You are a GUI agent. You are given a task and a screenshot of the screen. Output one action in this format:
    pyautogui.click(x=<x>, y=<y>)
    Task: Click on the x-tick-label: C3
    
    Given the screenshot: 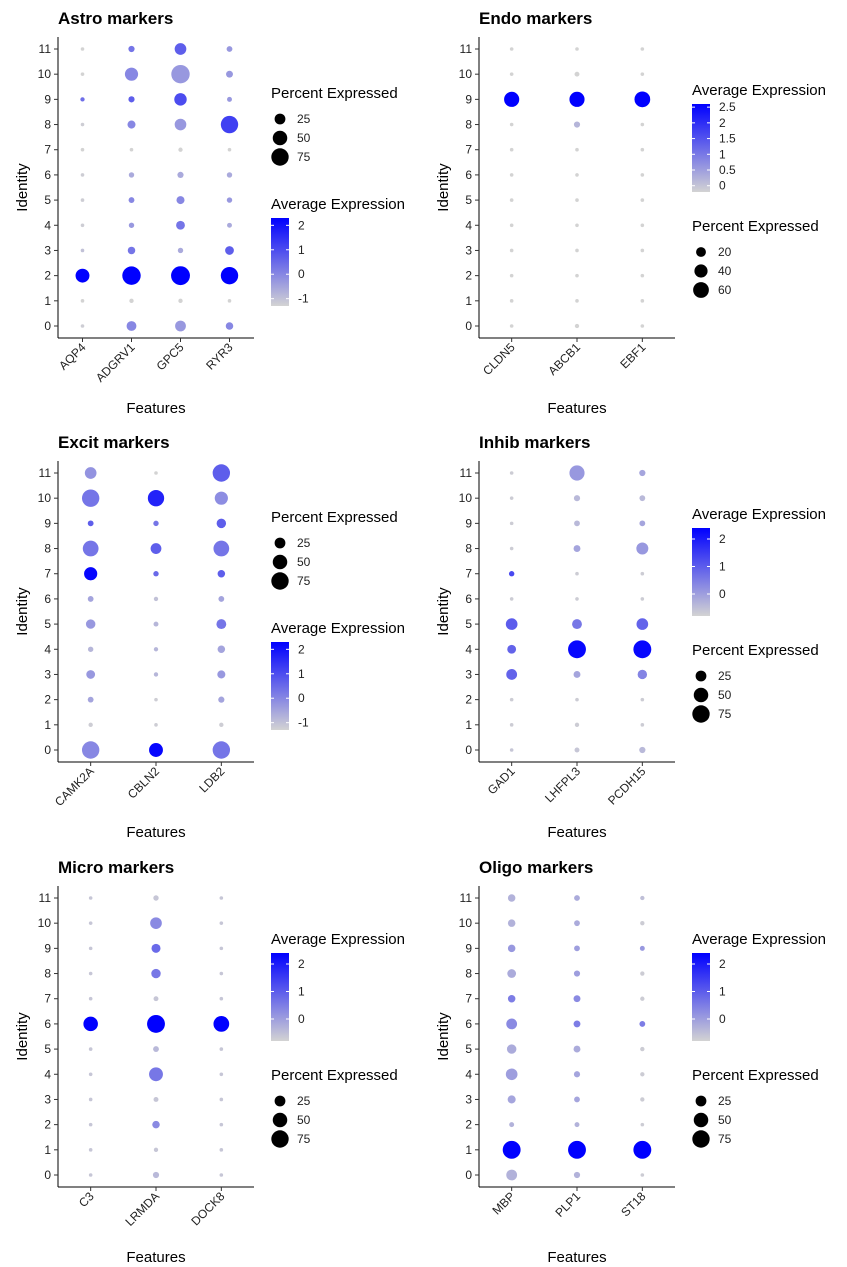 What is the action you would take?
    pyautogui.click(x=86, y=1199)
    